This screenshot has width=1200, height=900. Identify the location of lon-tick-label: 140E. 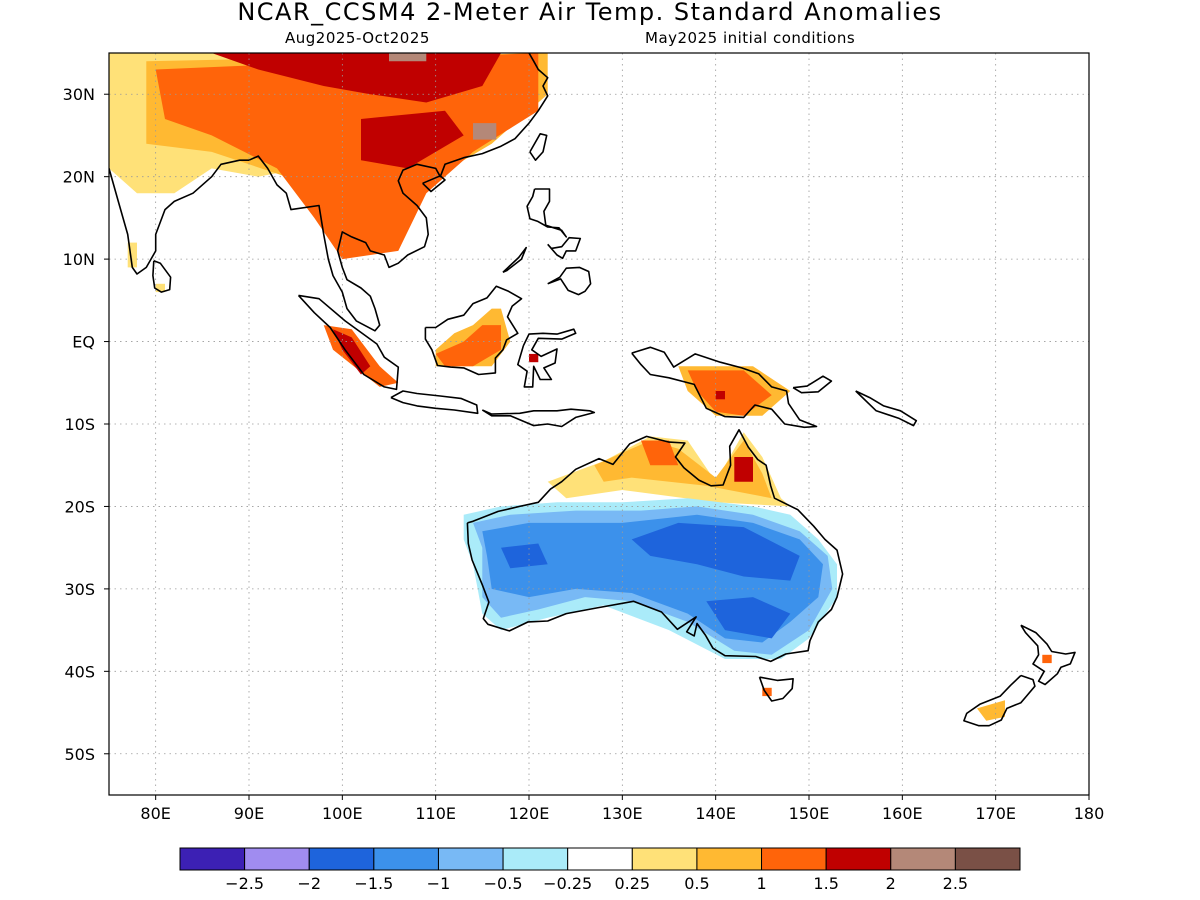
(715, 813).